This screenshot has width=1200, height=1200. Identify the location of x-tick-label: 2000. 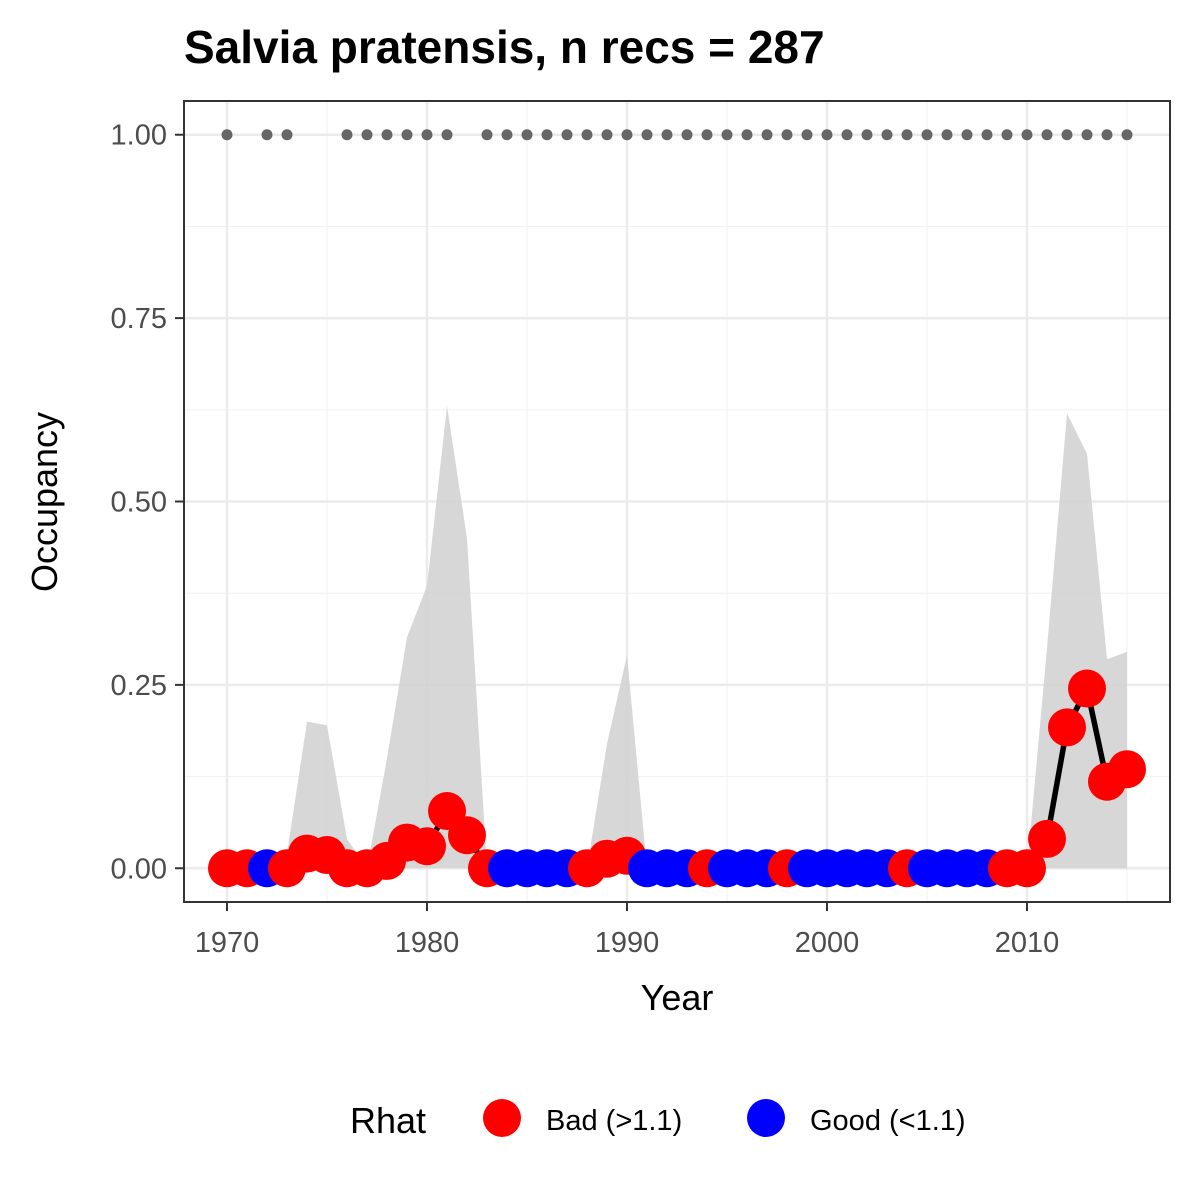
(827, 943).